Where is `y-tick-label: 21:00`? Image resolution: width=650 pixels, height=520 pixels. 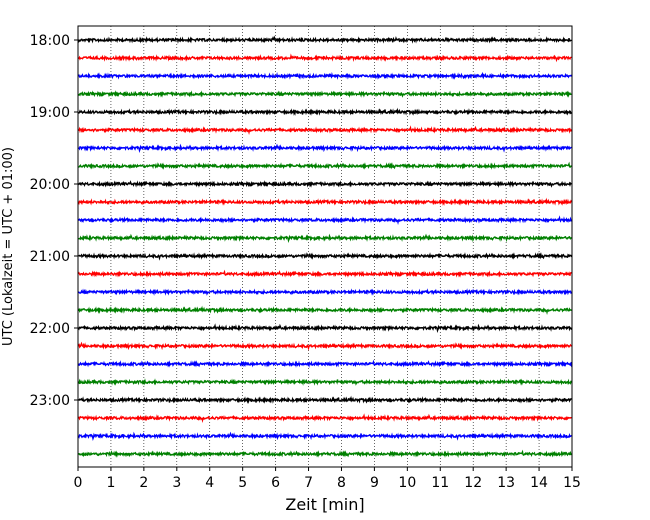 y-tick-label: 21:00 is located at coordinates (50, 257).